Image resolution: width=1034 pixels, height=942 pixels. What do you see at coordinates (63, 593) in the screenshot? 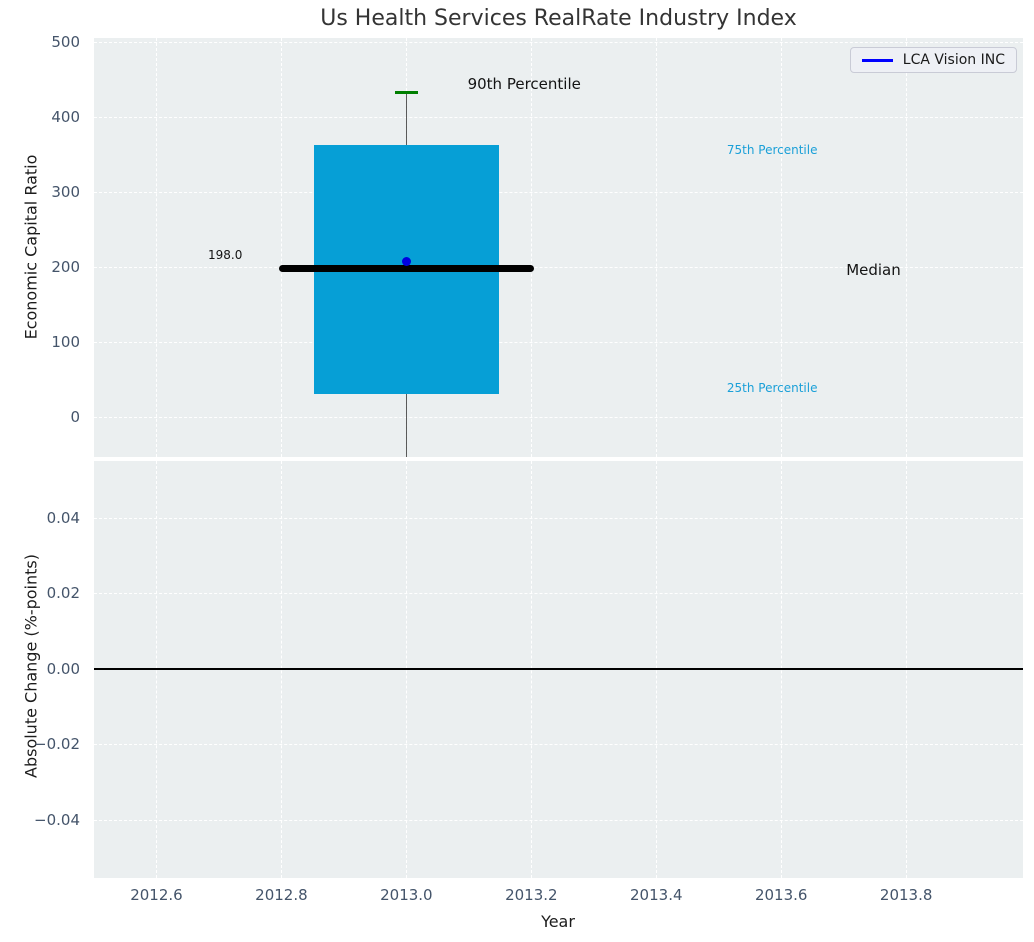
I see `y-tick-label-bottom: 0.02` at bounding box center [63, 593].